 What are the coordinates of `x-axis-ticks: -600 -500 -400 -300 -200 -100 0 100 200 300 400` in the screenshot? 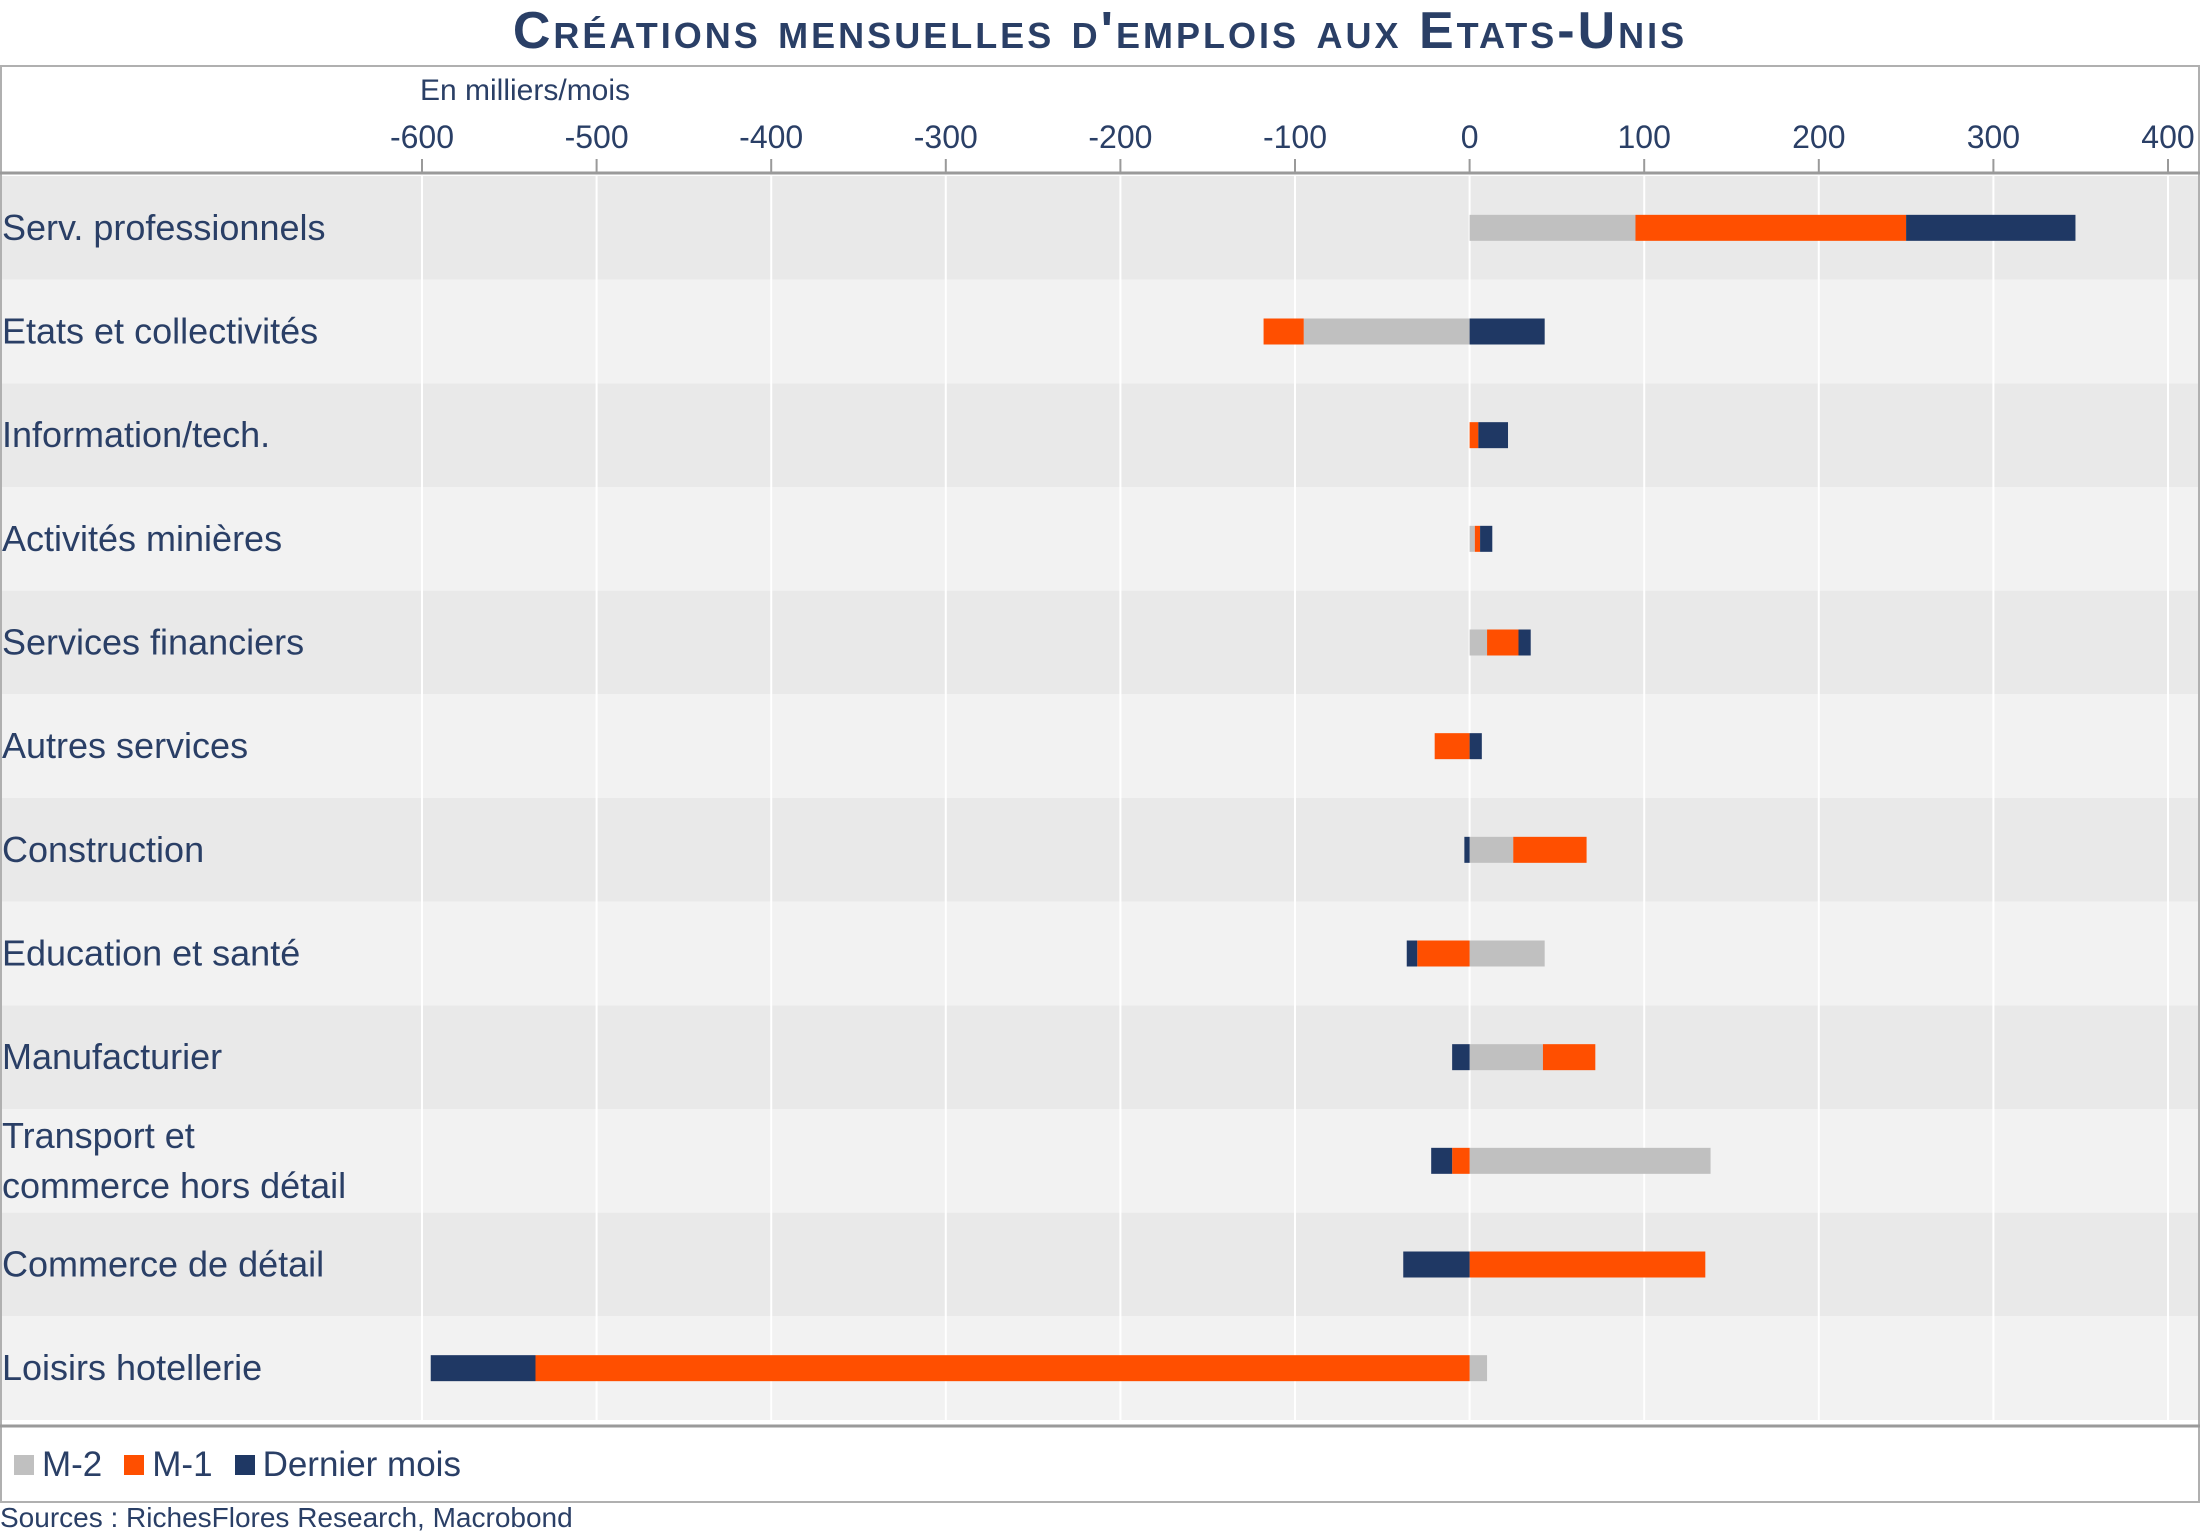 It's located at (1292, 146).